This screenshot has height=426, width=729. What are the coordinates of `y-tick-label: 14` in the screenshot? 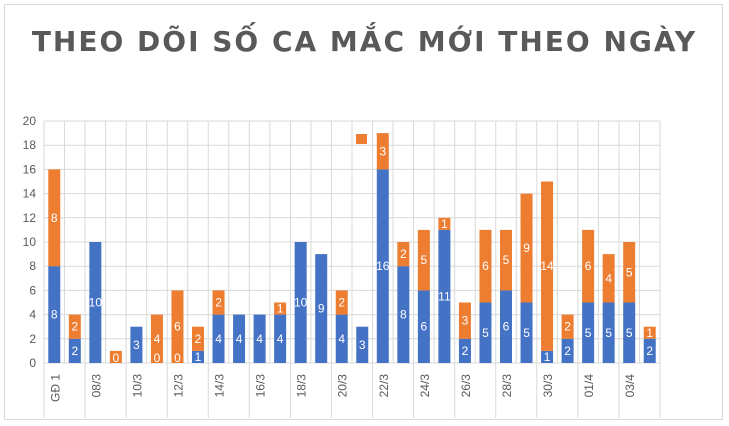 It's located at (30, 194).